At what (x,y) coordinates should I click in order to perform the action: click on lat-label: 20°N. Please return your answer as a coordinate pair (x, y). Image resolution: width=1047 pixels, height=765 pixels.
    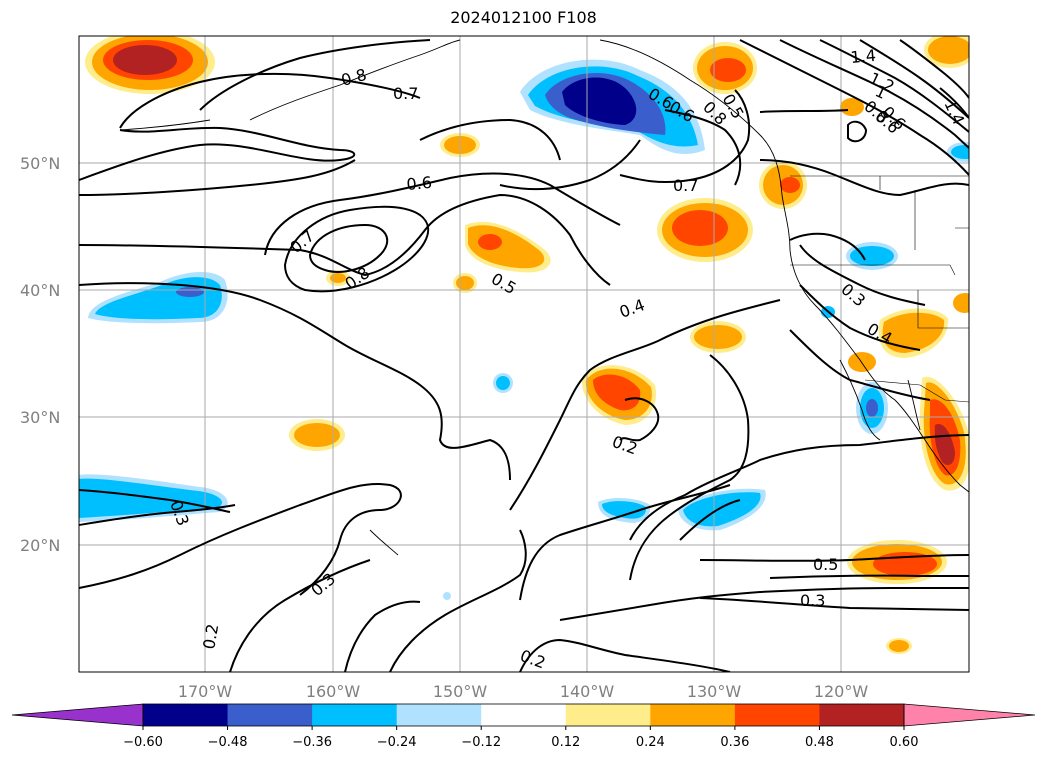
    Looking at the image, I should click on (40, 545).